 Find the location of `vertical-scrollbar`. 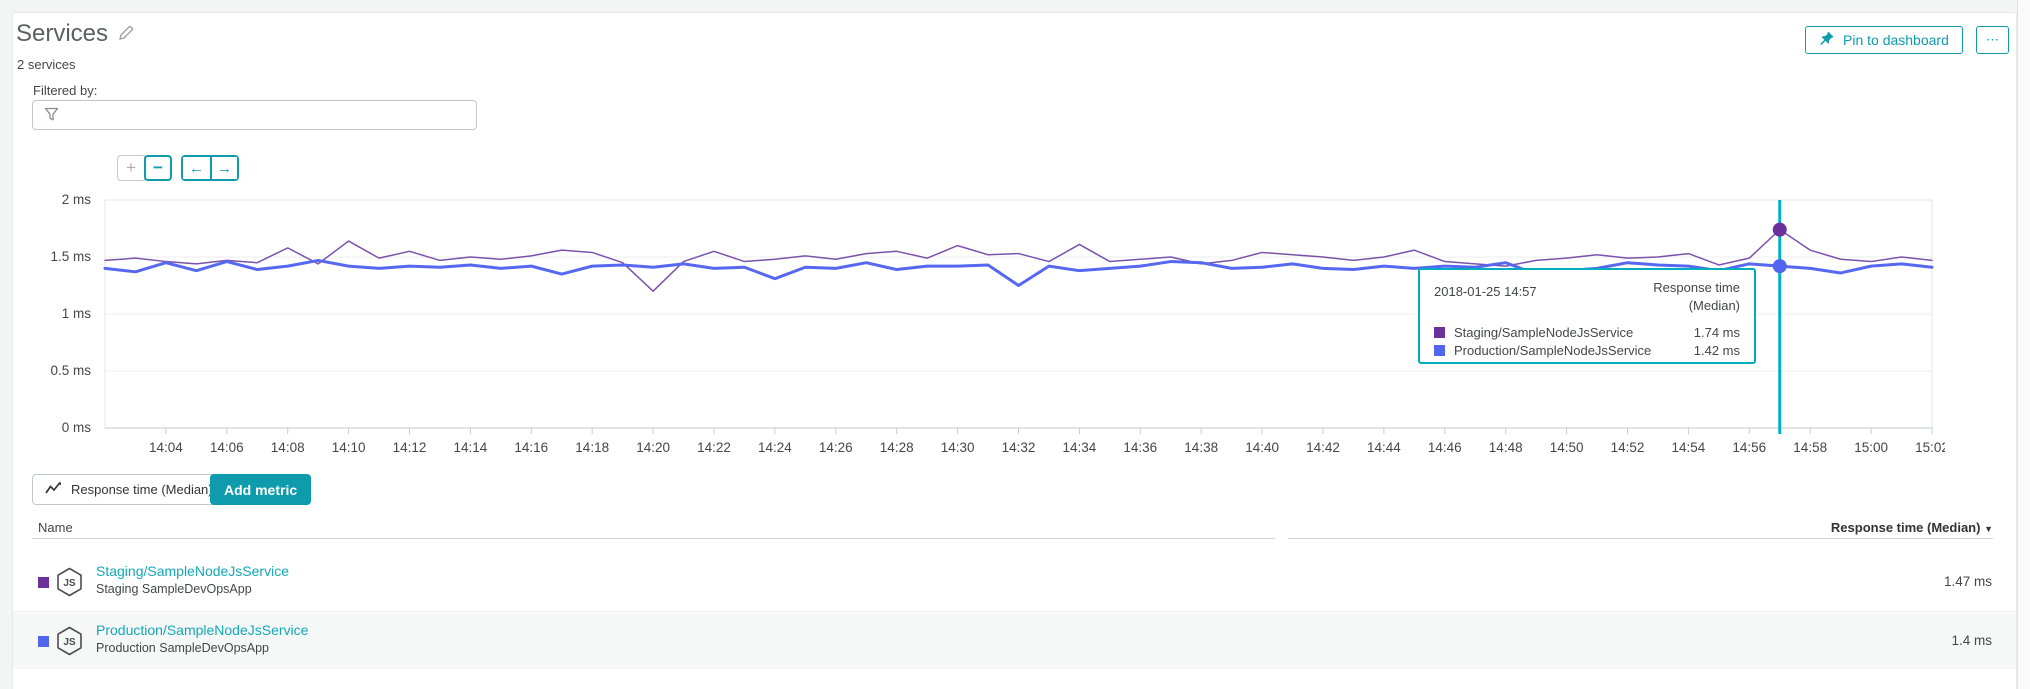

vertical-scrollbar is located at coordinates (2023, 344).